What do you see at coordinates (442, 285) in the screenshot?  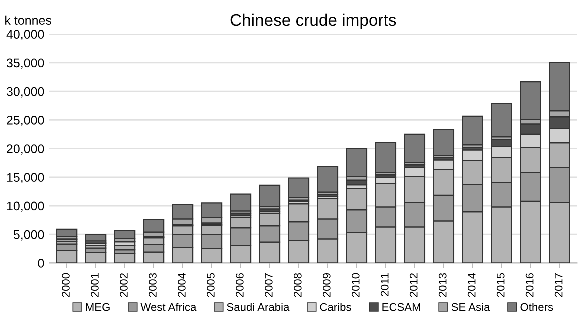 I see `x-tick-label: 2013` at bounding box center [442, 285].